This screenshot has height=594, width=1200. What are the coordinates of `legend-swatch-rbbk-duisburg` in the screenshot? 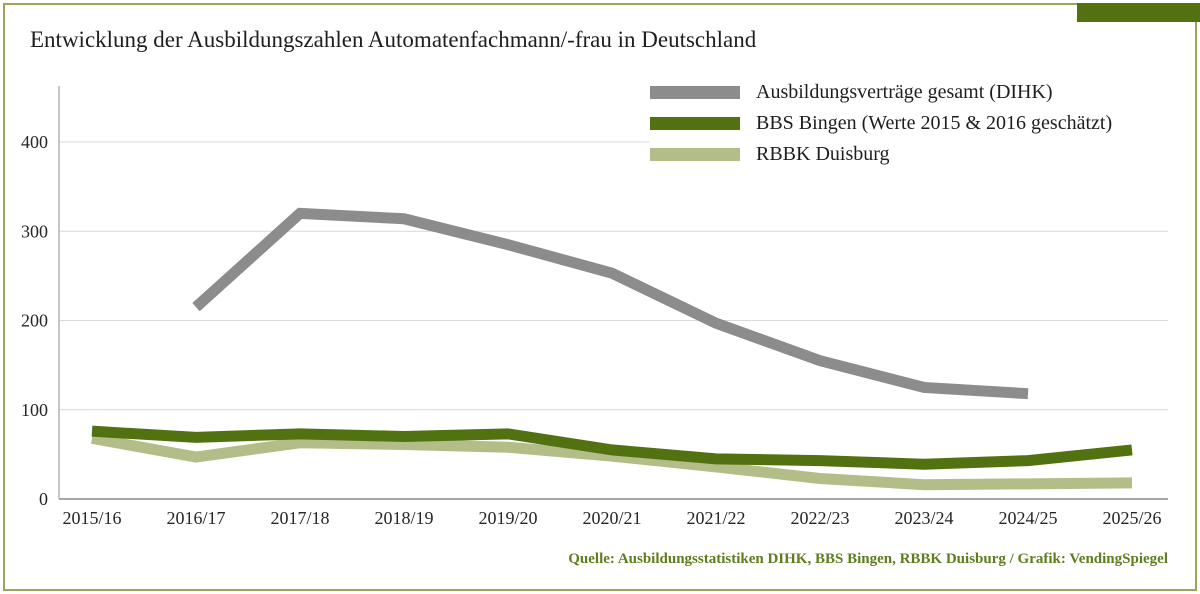 It's located at (695, 154).